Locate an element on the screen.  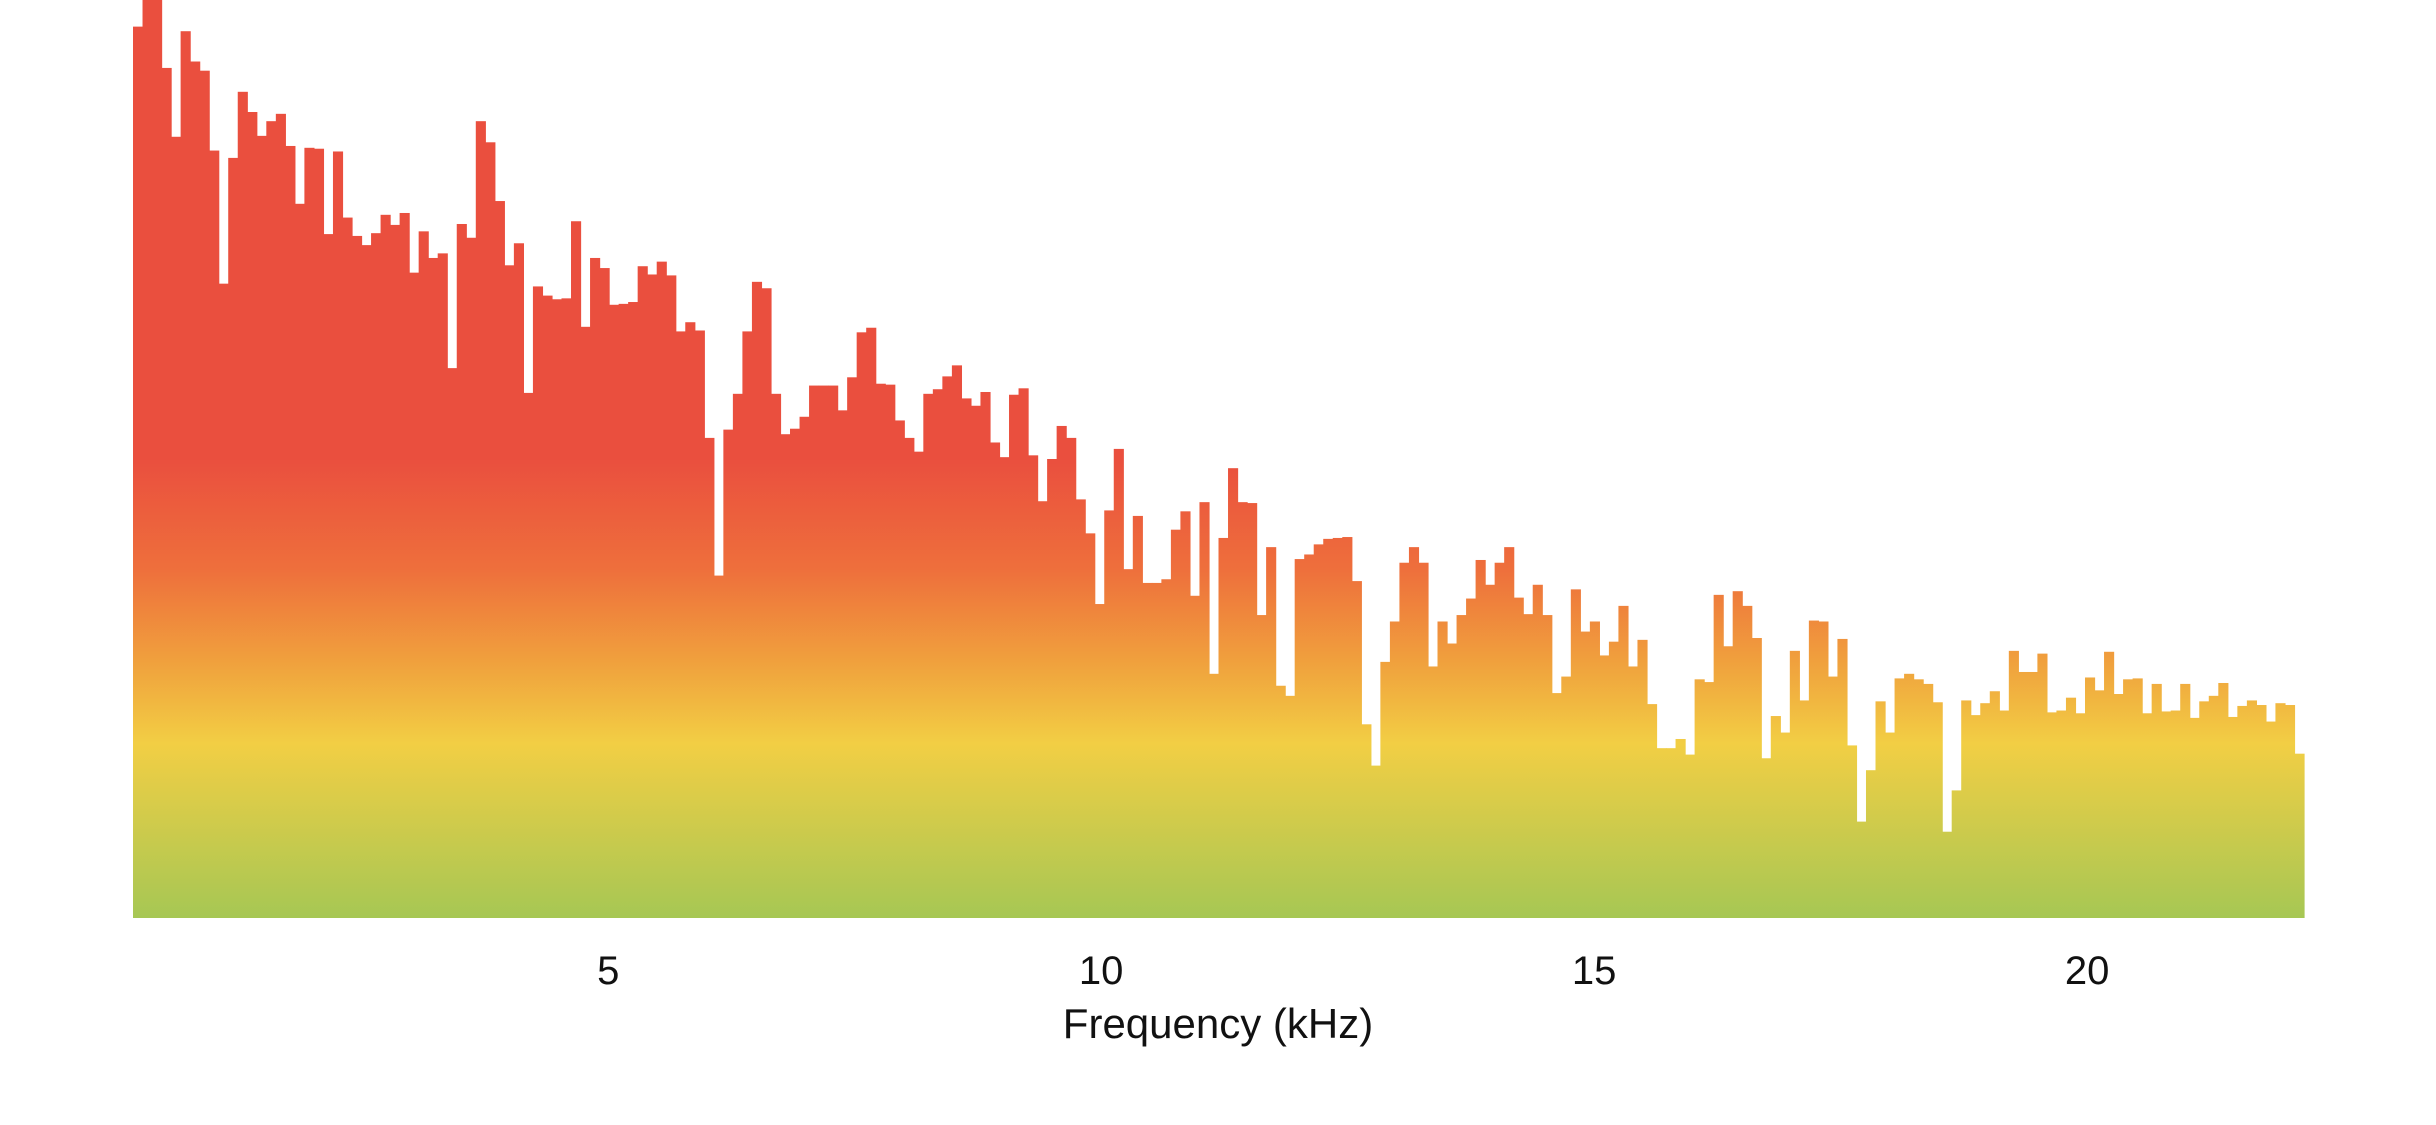
x-tick-label: 10 is located at coordinates (1101, 971).